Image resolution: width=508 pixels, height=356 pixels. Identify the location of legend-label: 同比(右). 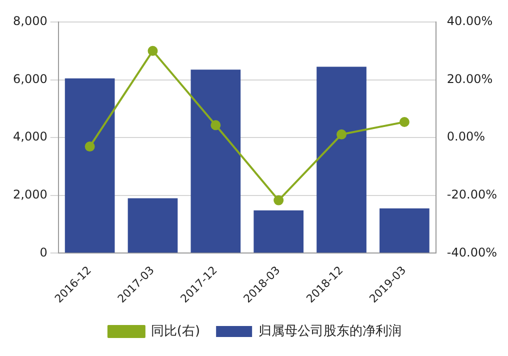
(175, 331).